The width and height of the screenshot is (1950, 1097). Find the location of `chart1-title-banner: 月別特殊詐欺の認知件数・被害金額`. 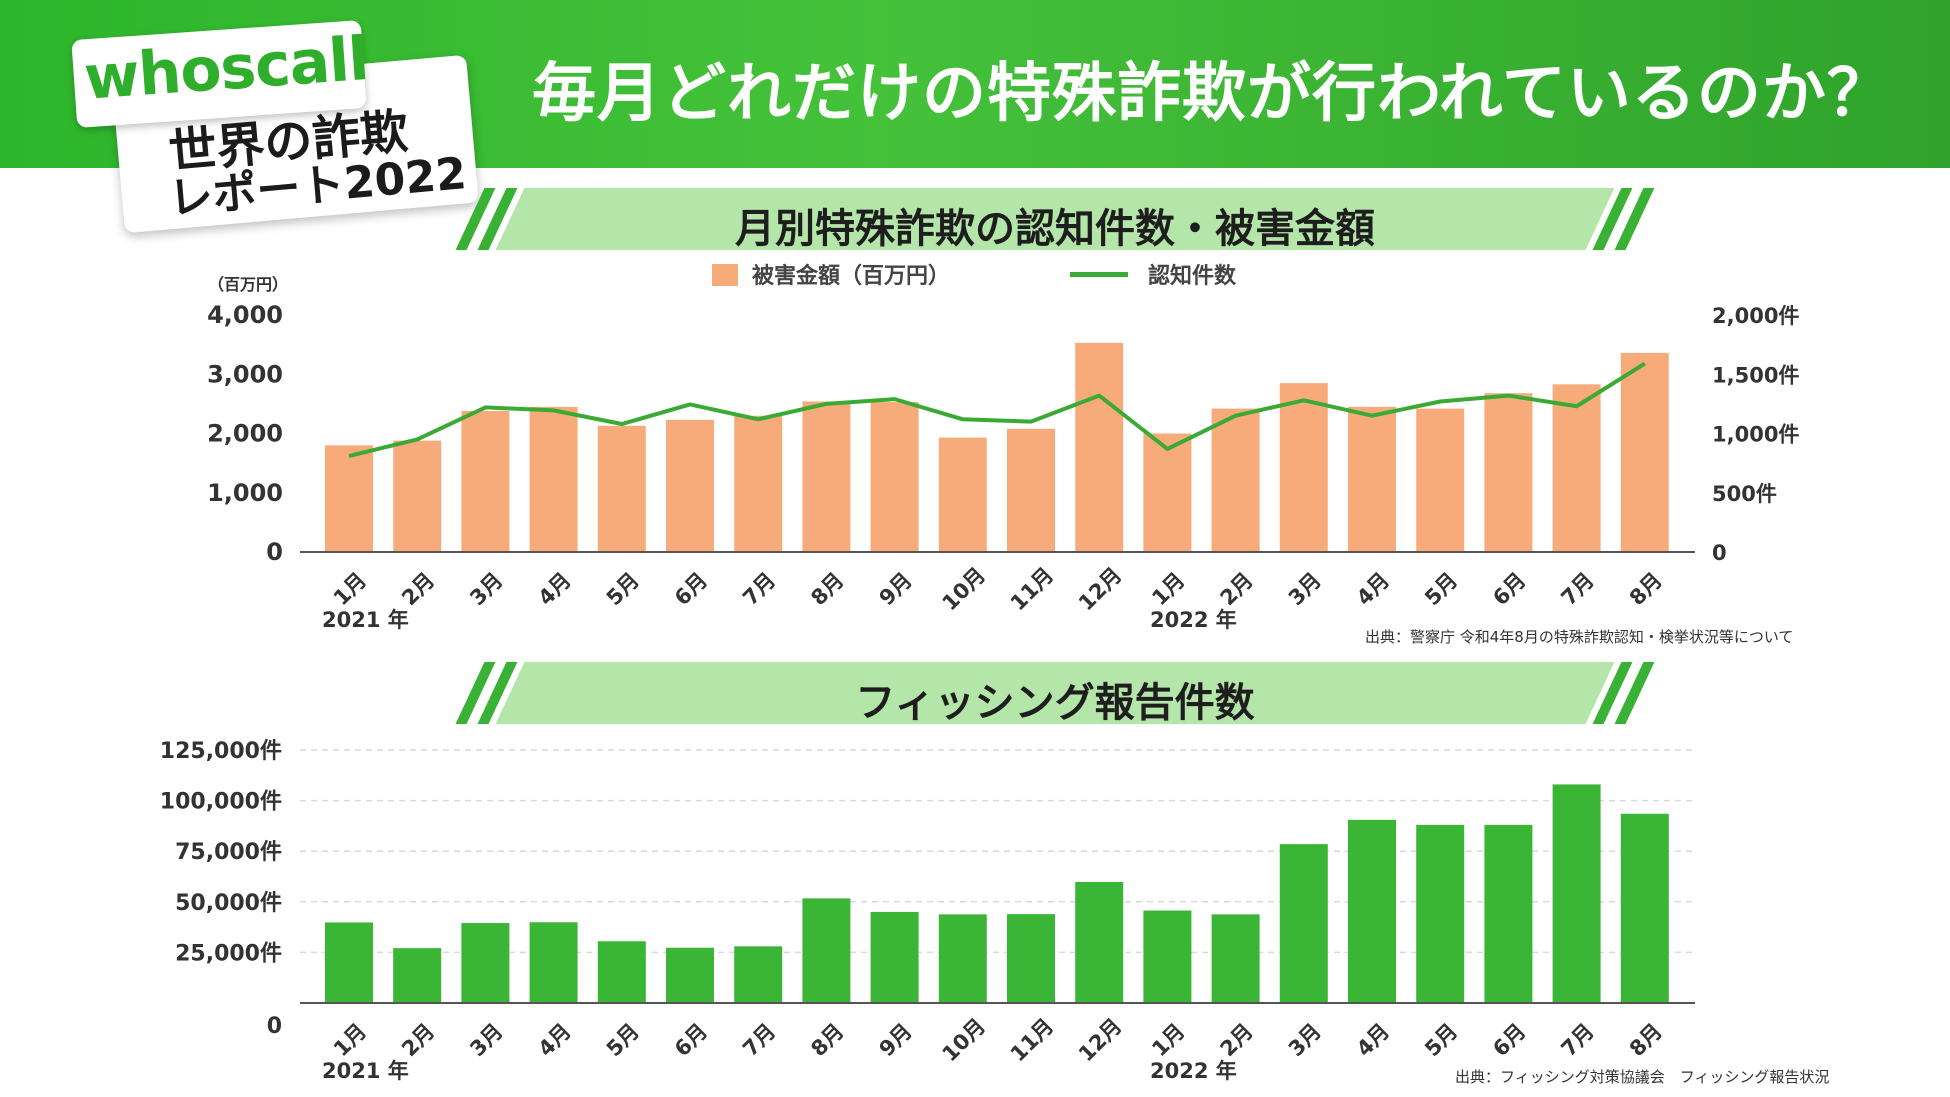

chart1-title-banner: 月別特殊詐欺の認知件数・被害金額 is located at coordinates (1055, 220).